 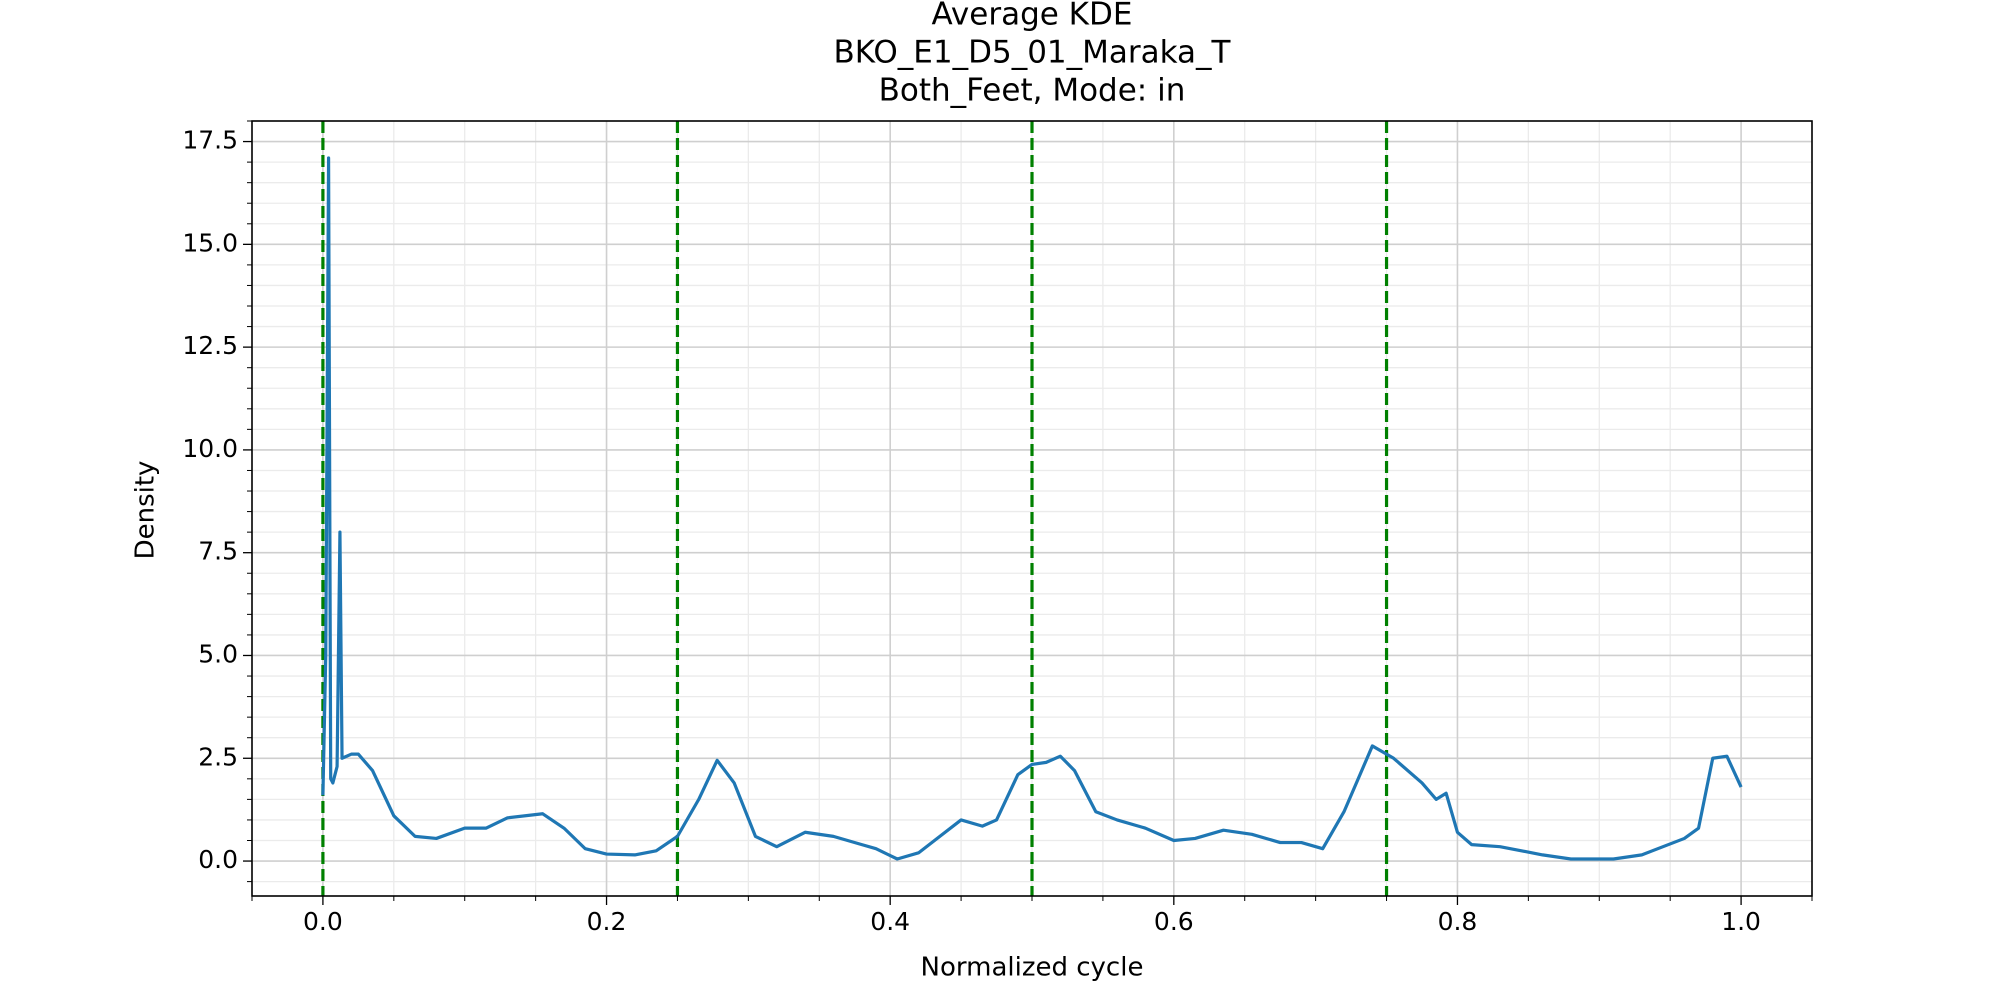 What do you see at coordinates (323, 921) in the screenshot?
I see `x-tick-label: 0.0` at bounding box center [323, 921].